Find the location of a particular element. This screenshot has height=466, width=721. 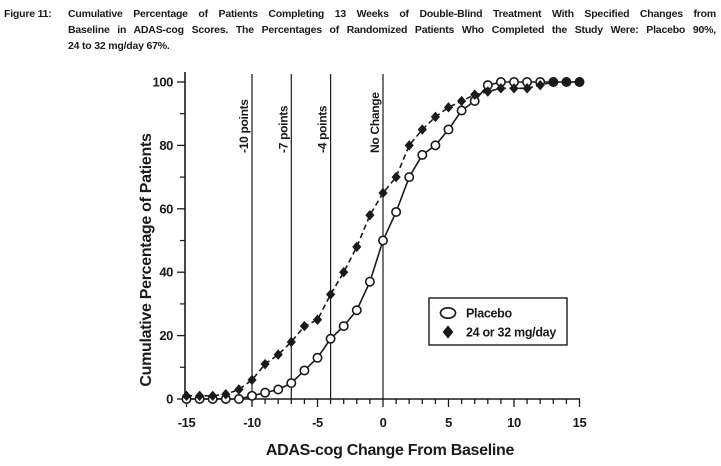

reference-line-label-1: -10 points is located at coordinates (244, 126).